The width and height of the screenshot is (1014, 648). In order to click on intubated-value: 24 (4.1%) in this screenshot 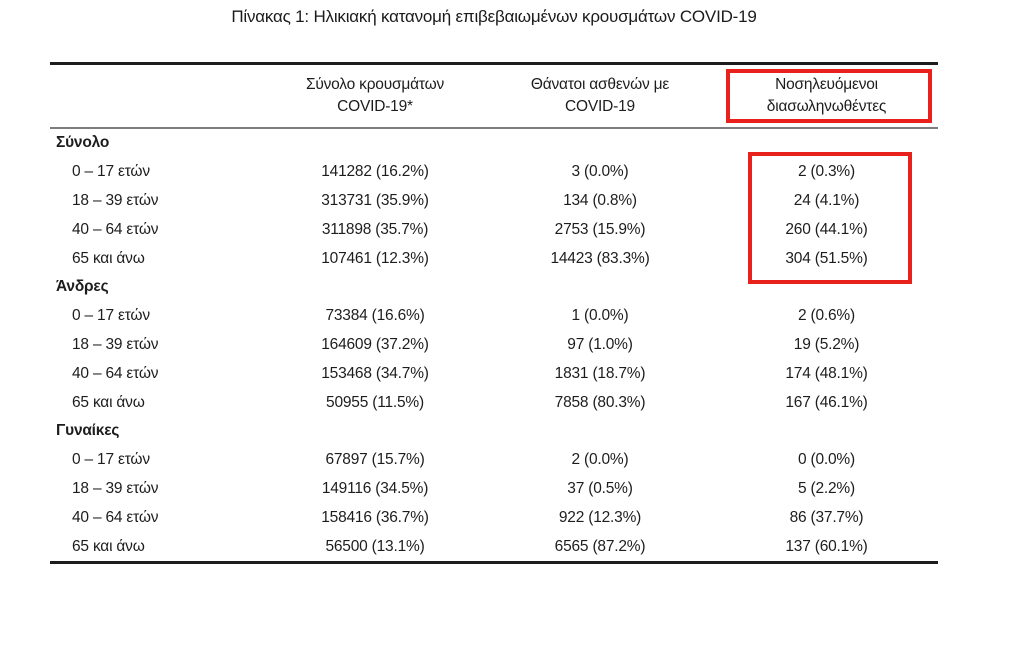, I will do `click(826, 200)`.